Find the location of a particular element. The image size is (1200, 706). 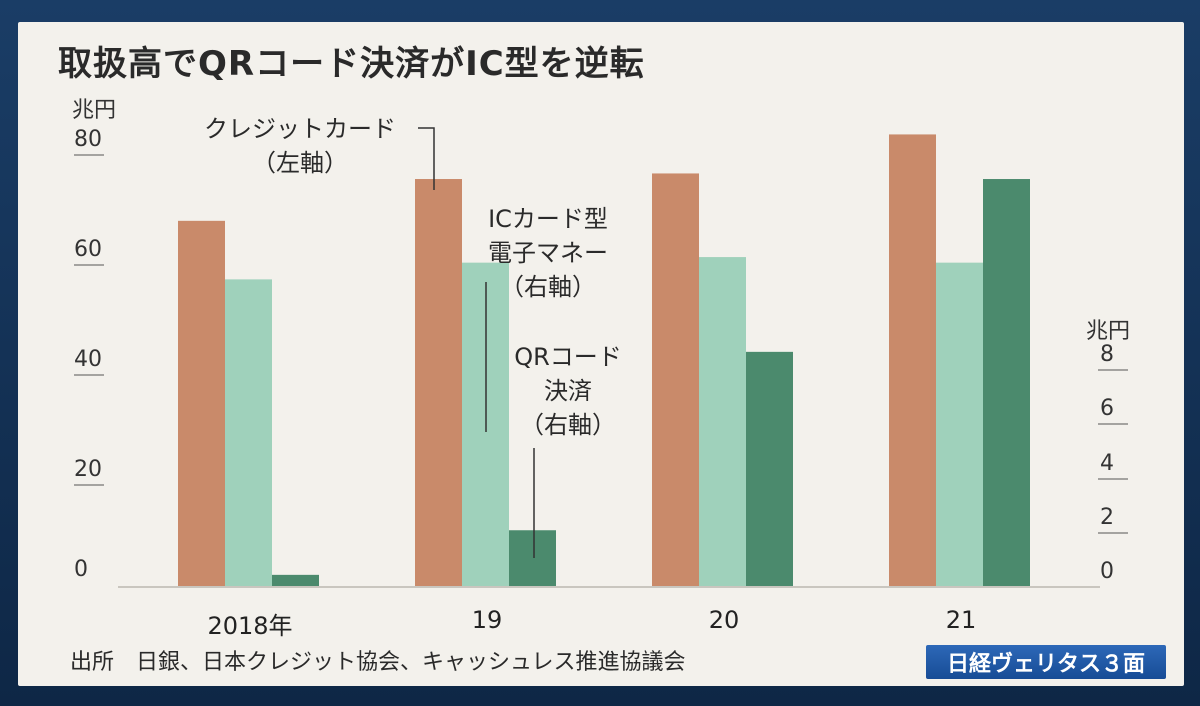

ic-annotation: ICカード型 電子マネー （右軸） is located at coordinates (548, 253).